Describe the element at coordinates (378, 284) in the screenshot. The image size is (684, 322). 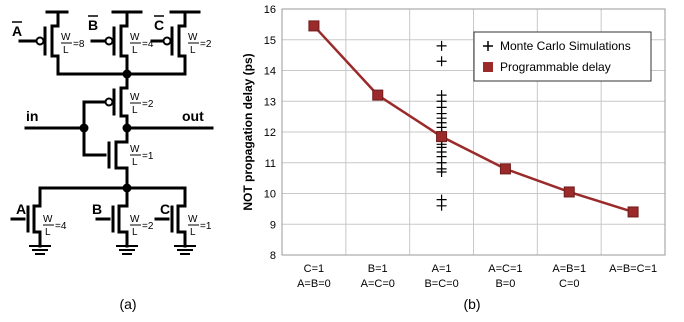
I see `x-tick-label: A=C=0` at that location.